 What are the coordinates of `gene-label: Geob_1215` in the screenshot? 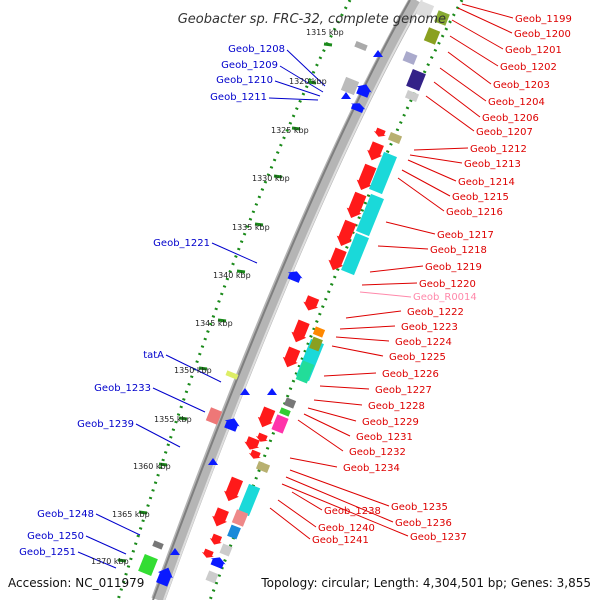 It's located at (480, 197).